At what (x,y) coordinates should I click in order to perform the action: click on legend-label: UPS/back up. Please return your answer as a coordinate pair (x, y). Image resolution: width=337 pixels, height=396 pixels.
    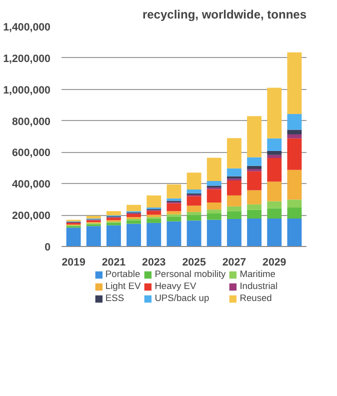
    Looking at the image, I should click on (182, 298).